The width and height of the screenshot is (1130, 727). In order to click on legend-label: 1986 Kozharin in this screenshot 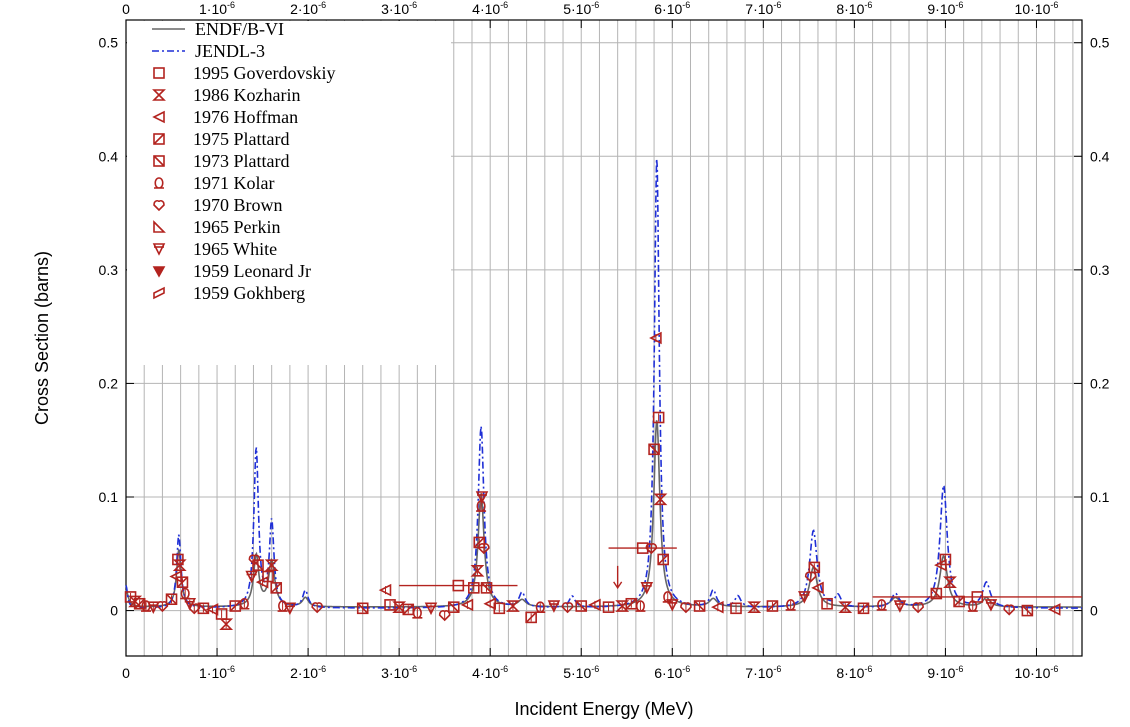, I will do `click(246, 95)`.